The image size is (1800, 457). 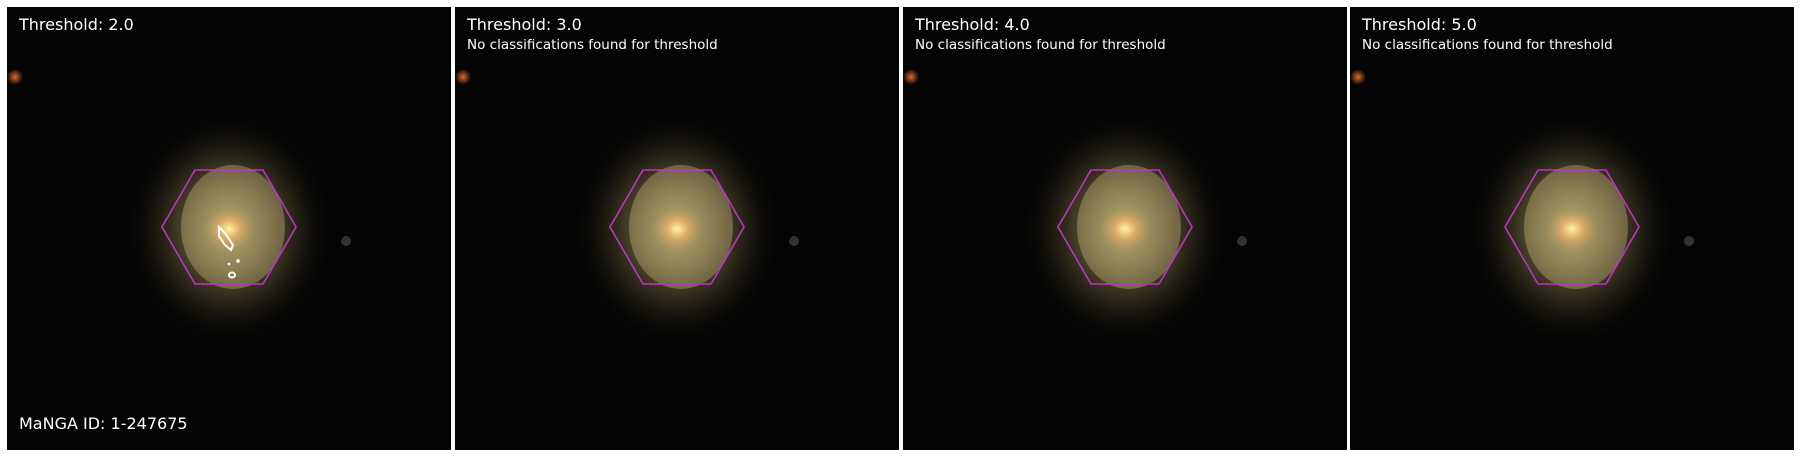 I want to click on threshold-title: Threshold: 5.0, so click(x=1419, y=24).